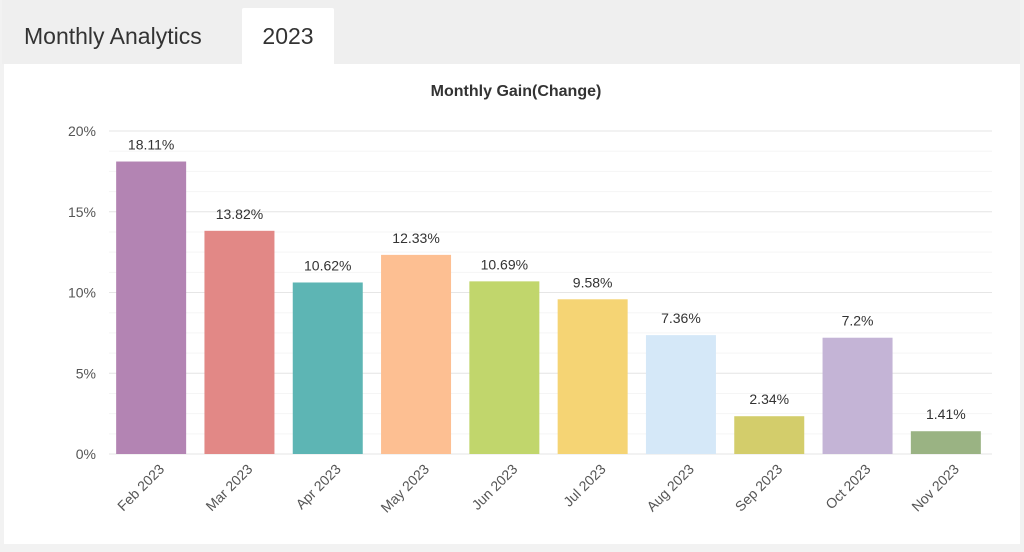 The image size is (1024, 552). I want to click on tab-2023: 2023, so click(288, 36).